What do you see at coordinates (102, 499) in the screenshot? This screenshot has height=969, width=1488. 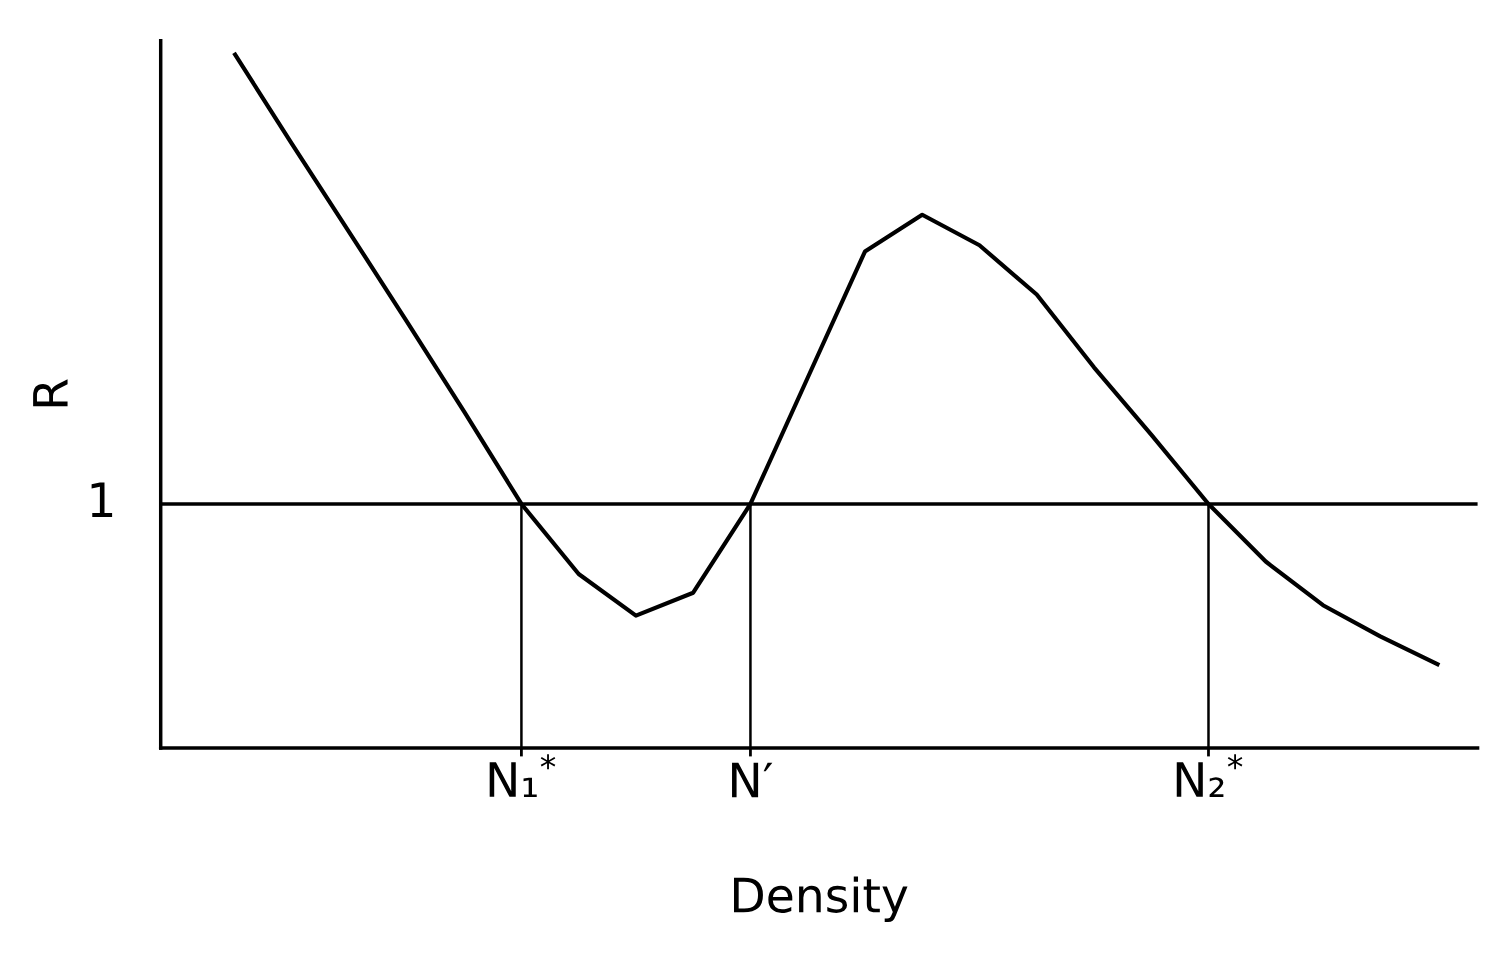 I see `text: 1` at bounding box center [102, 499].